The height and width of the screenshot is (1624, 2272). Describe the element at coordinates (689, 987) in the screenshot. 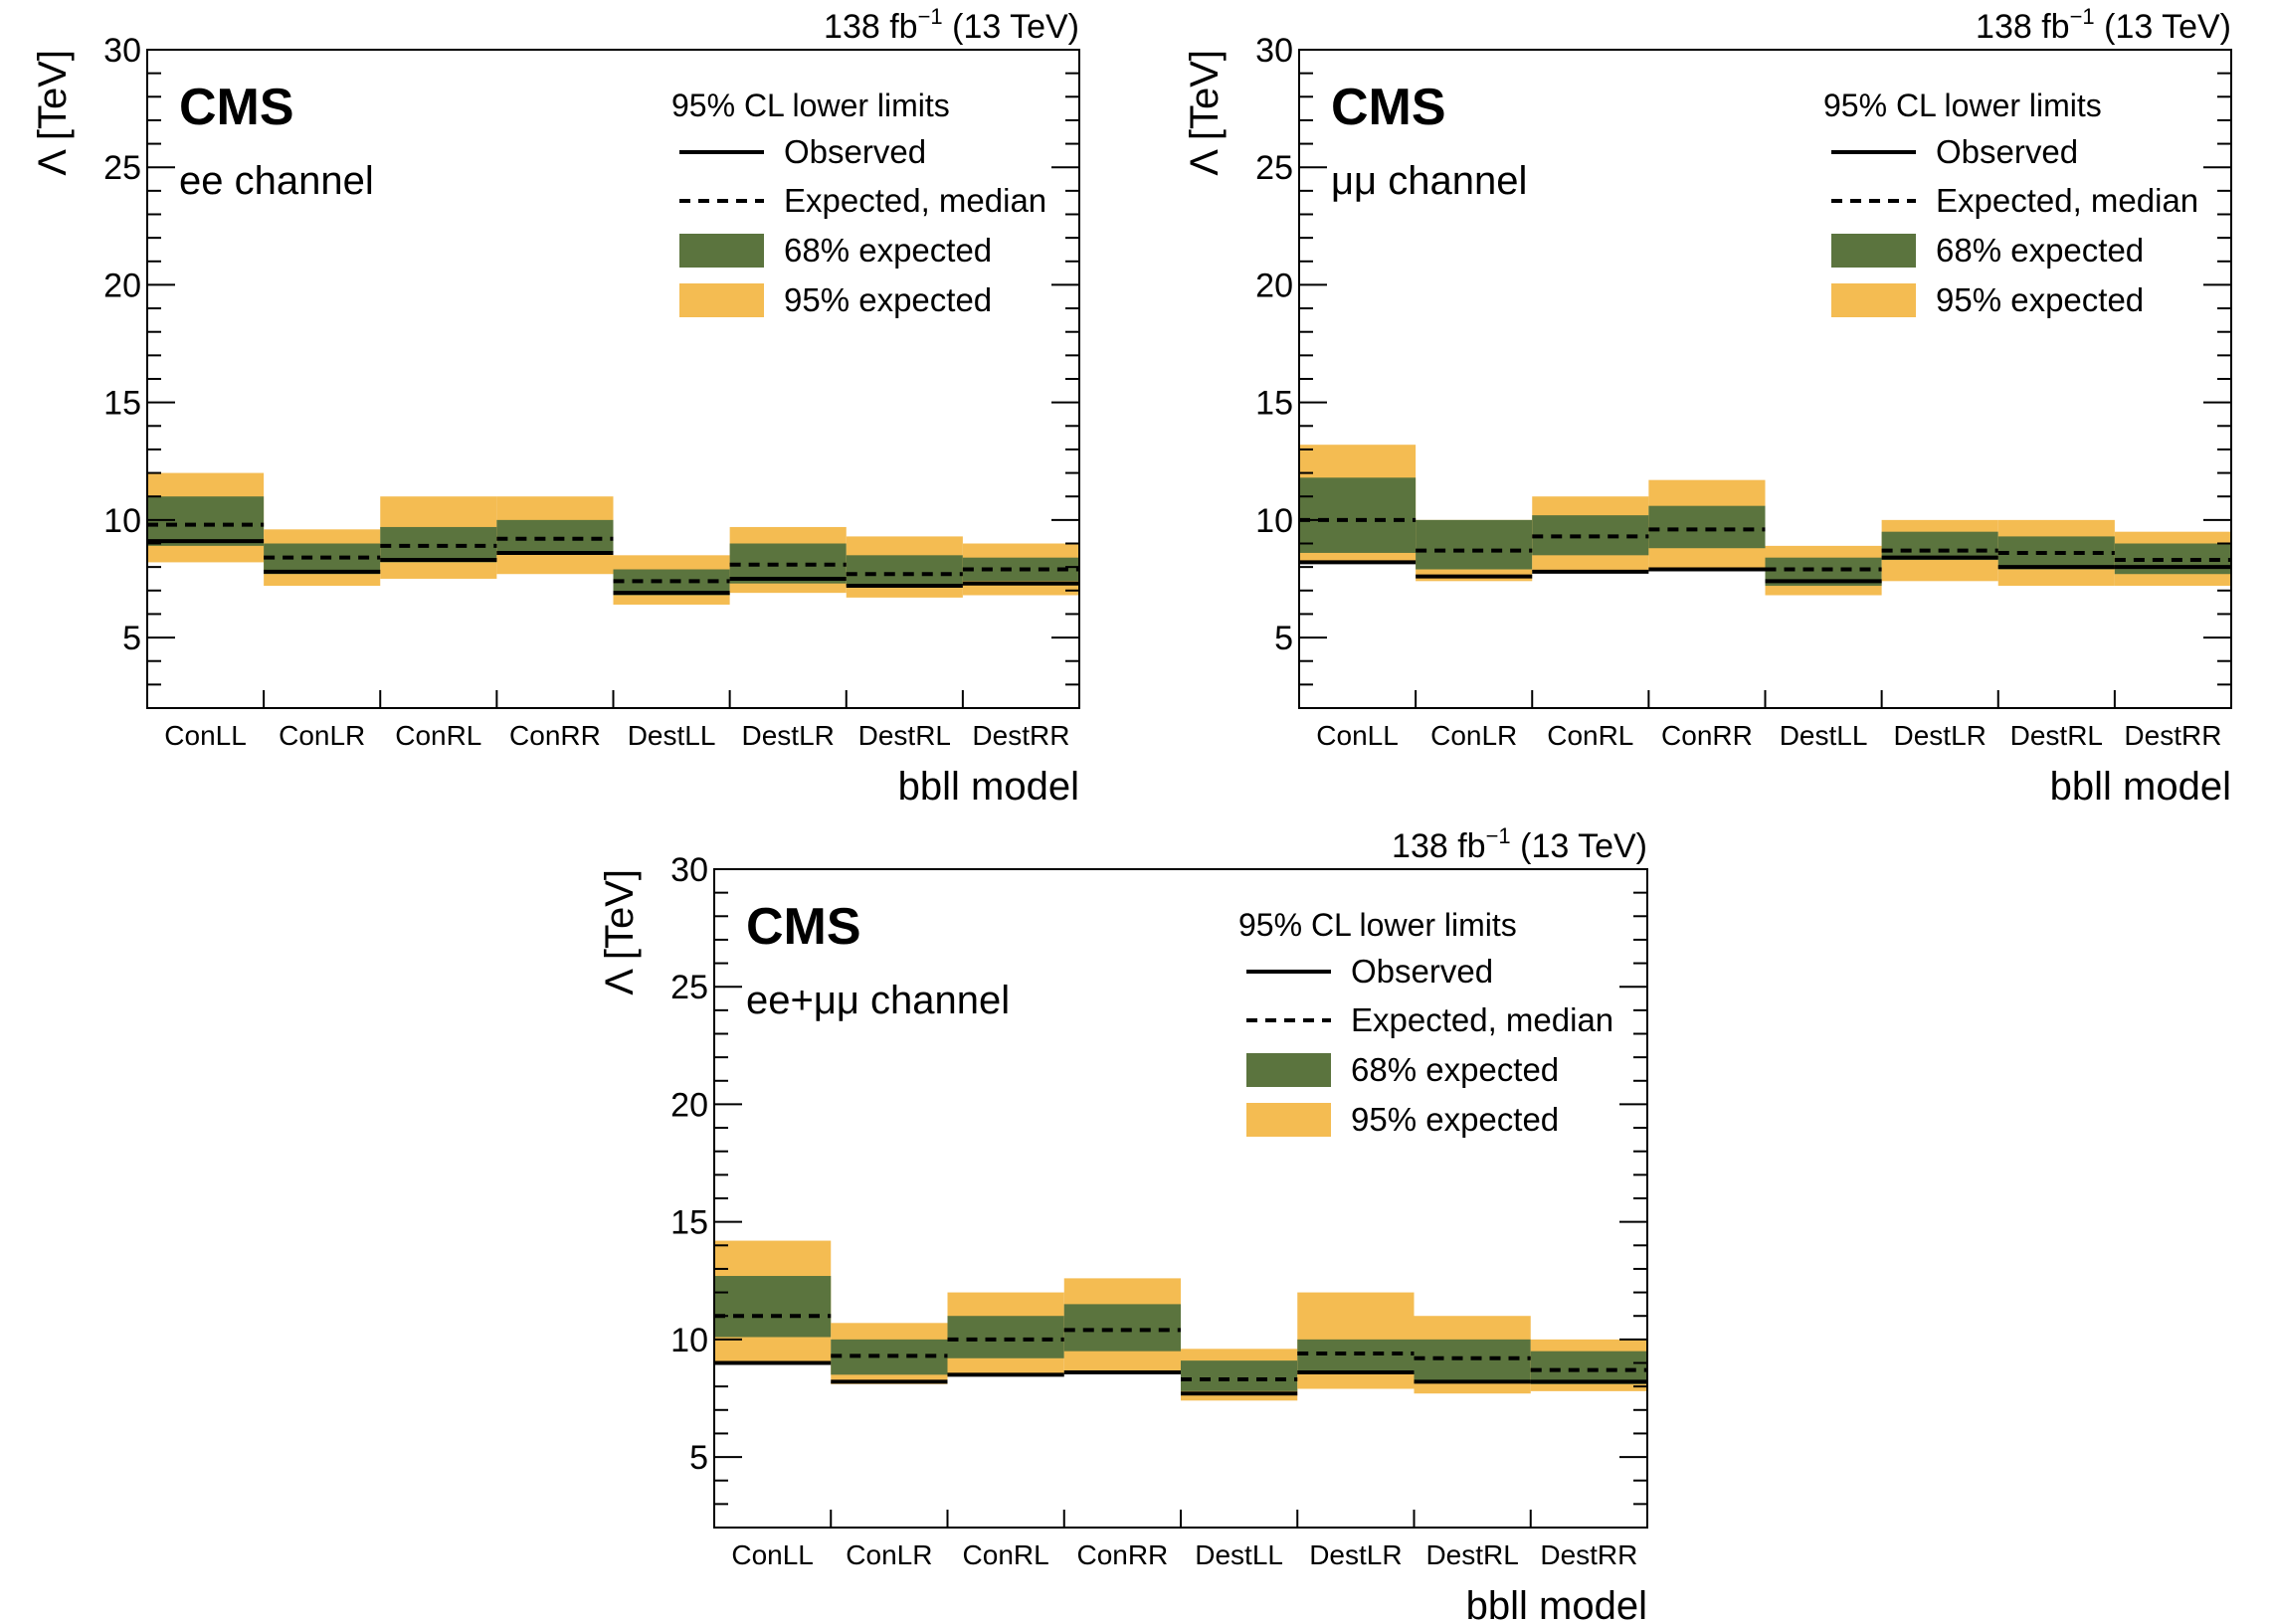

I see `y-tick-label: 25` at that location.